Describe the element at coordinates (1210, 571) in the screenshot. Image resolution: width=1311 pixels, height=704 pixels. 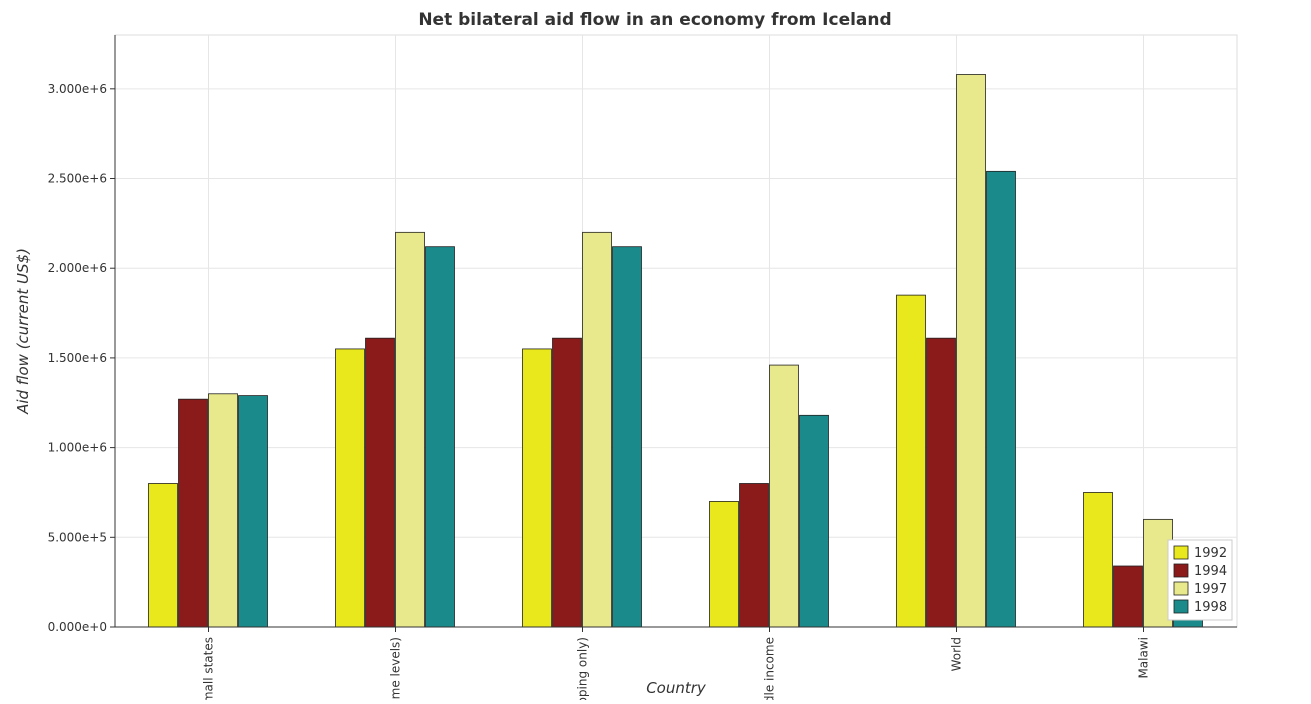
I see `legend-label-1994: 1994` at that location.